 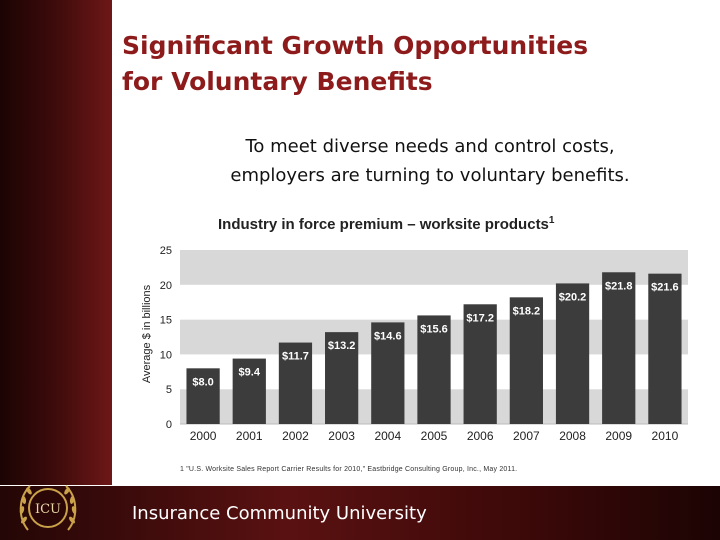 What do you see at coordinates (480, 318) in the screenshot?
I see `bar-data-label: $17.2` at bounding box center [480, 318].